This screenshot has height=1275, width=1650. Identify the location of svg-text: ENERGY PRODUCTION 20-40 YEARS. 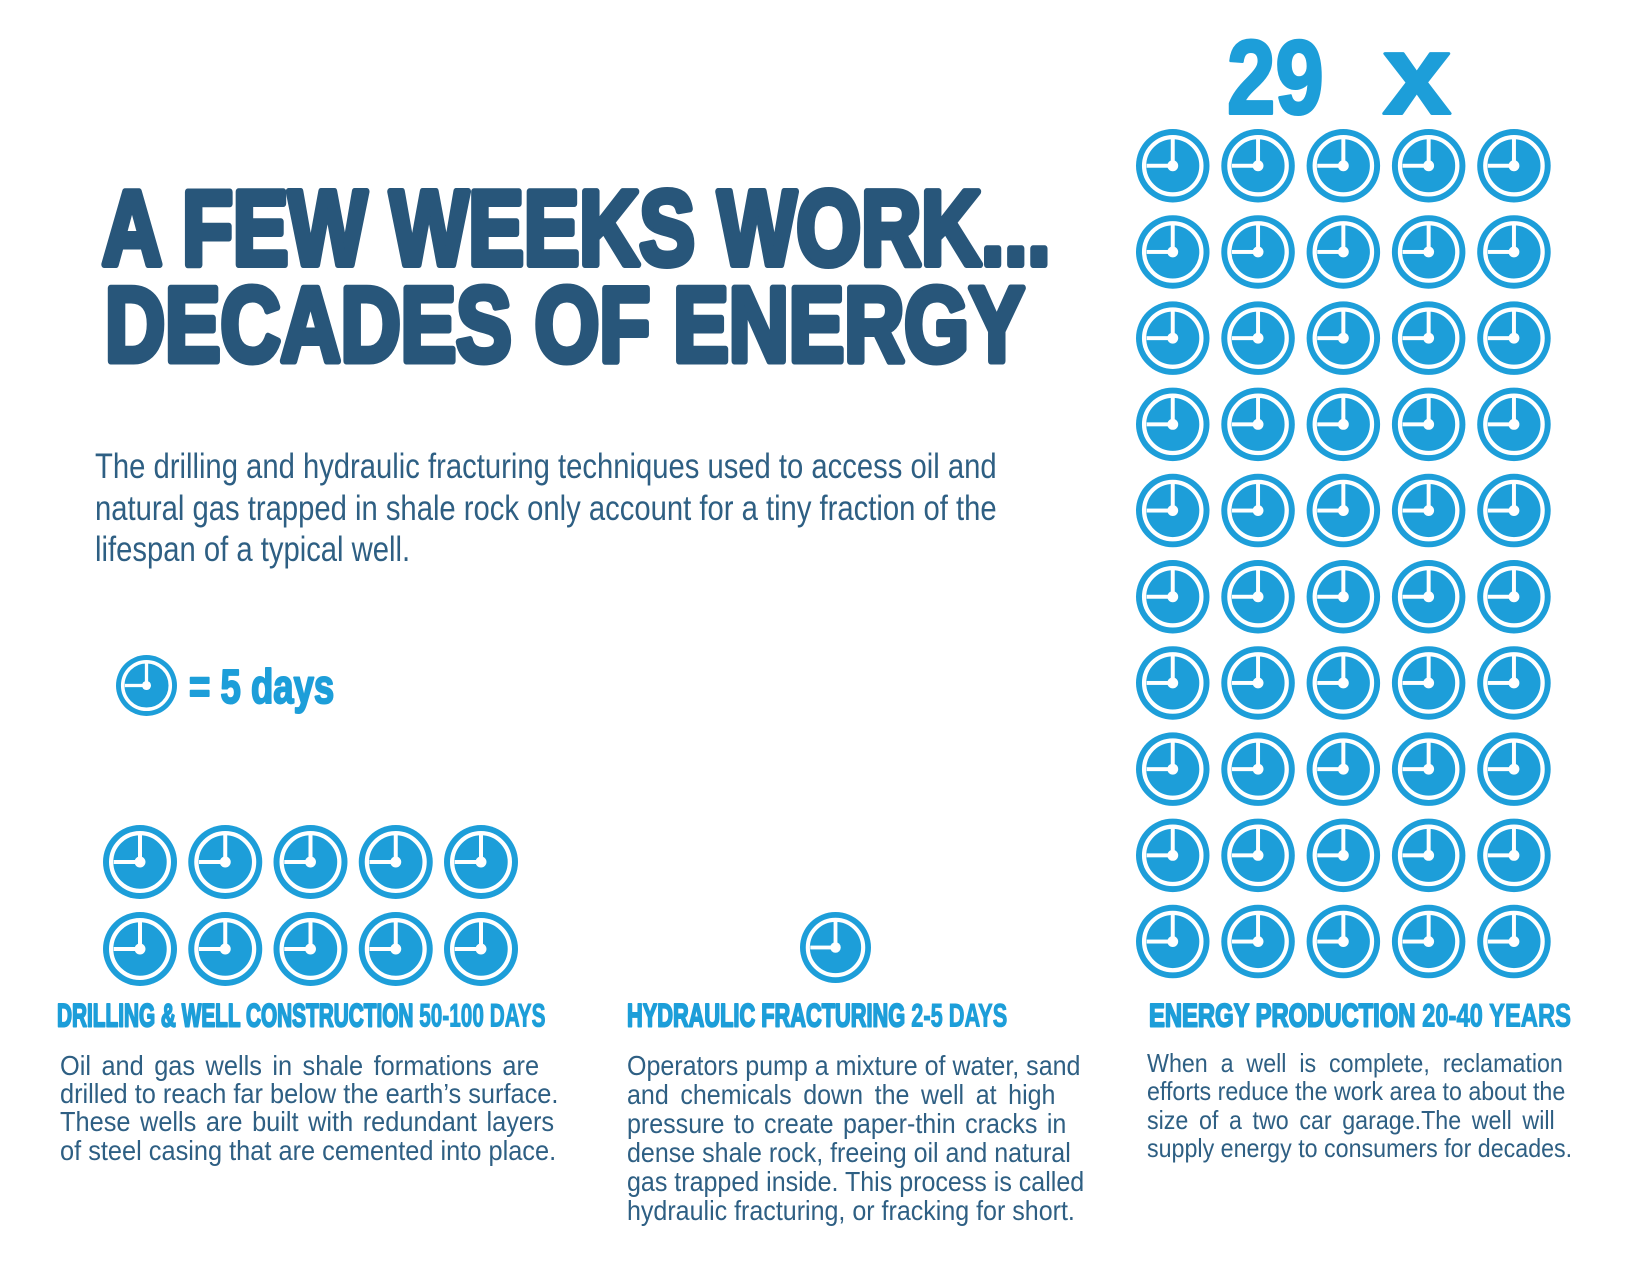
(1360, 1016).